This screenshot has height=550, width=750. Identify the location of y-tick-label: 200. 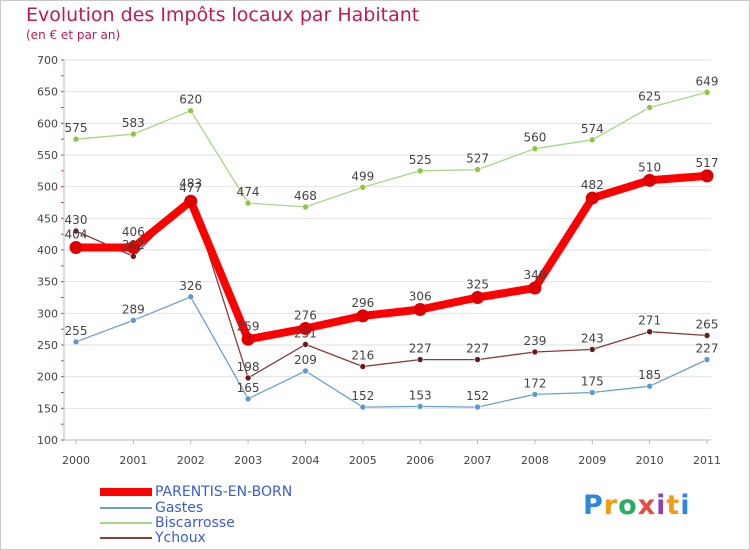
(47, 377).